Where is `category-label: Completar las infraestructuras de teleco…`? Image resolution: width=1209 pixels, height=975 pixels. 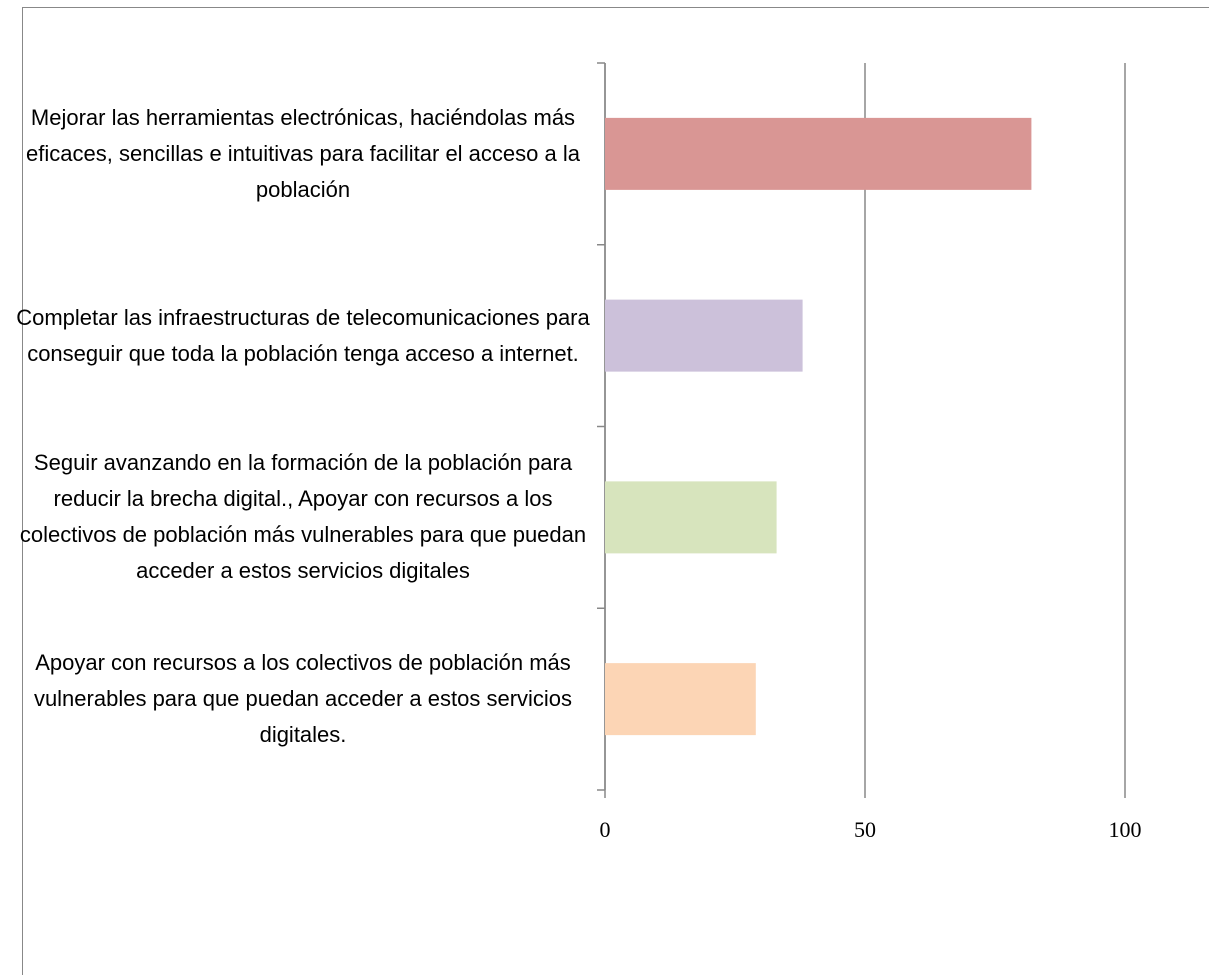 category-label: Completar las infraestructuras de teleco… is located at coordinates (303, 335).